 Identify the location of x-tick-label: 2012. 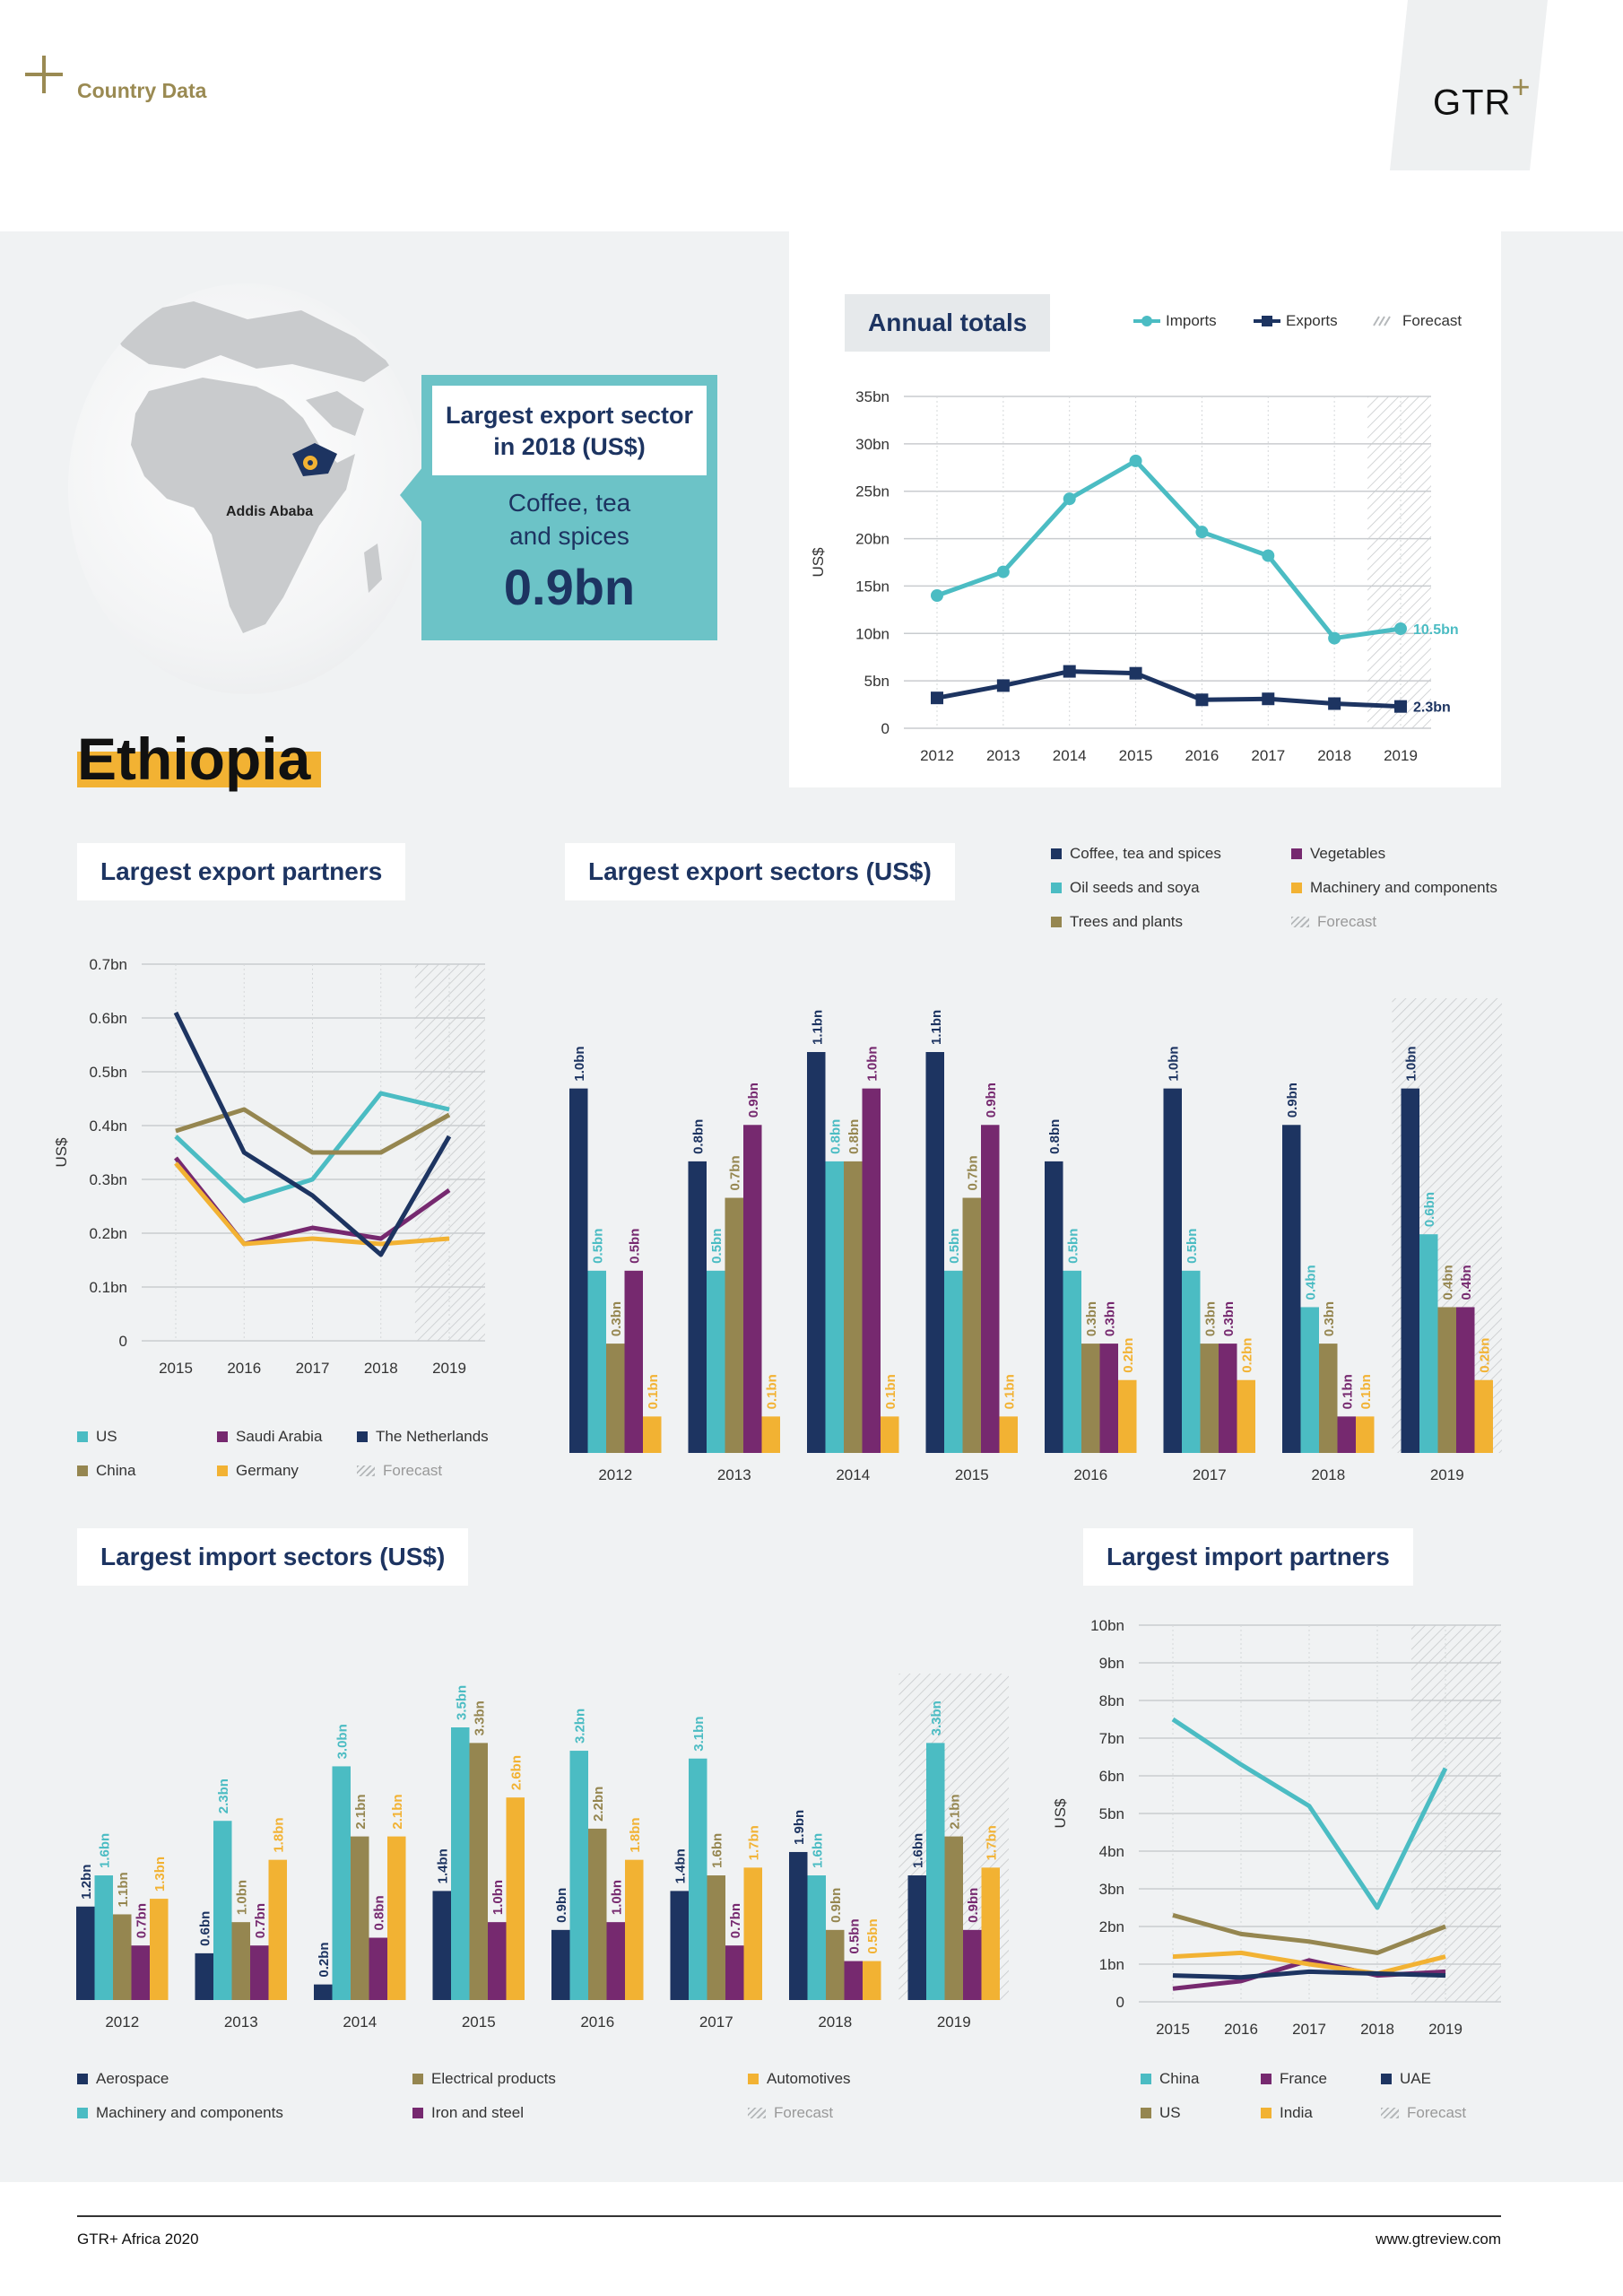
(122, 2022).